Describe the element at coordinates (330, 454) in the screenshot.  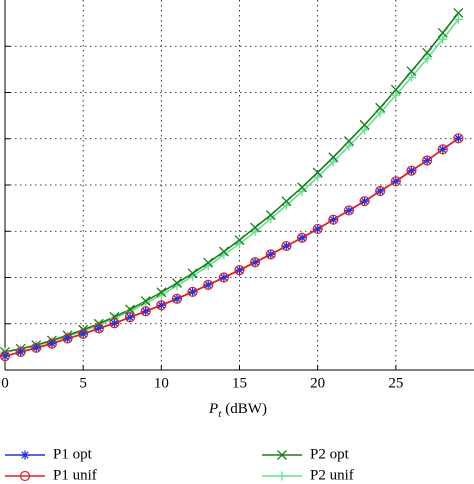
I see `legend-label: P2 opt` at that location.